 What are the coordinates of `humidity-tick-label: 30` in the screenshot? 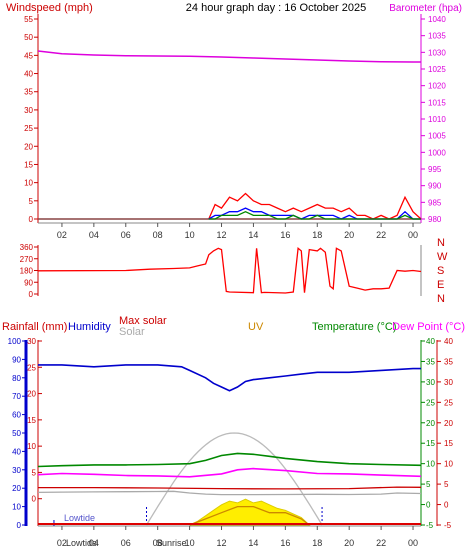 It's located at (31, 341).